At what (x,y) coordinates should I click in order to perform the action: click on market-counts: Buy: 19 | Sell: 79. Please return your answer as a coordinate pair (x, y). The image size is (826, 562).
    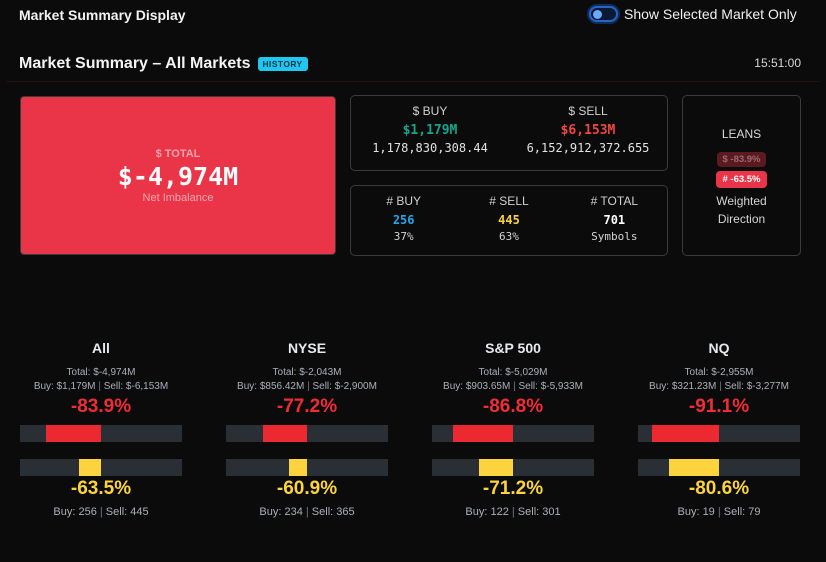
    Looking at the image, I should click on (719, 512).